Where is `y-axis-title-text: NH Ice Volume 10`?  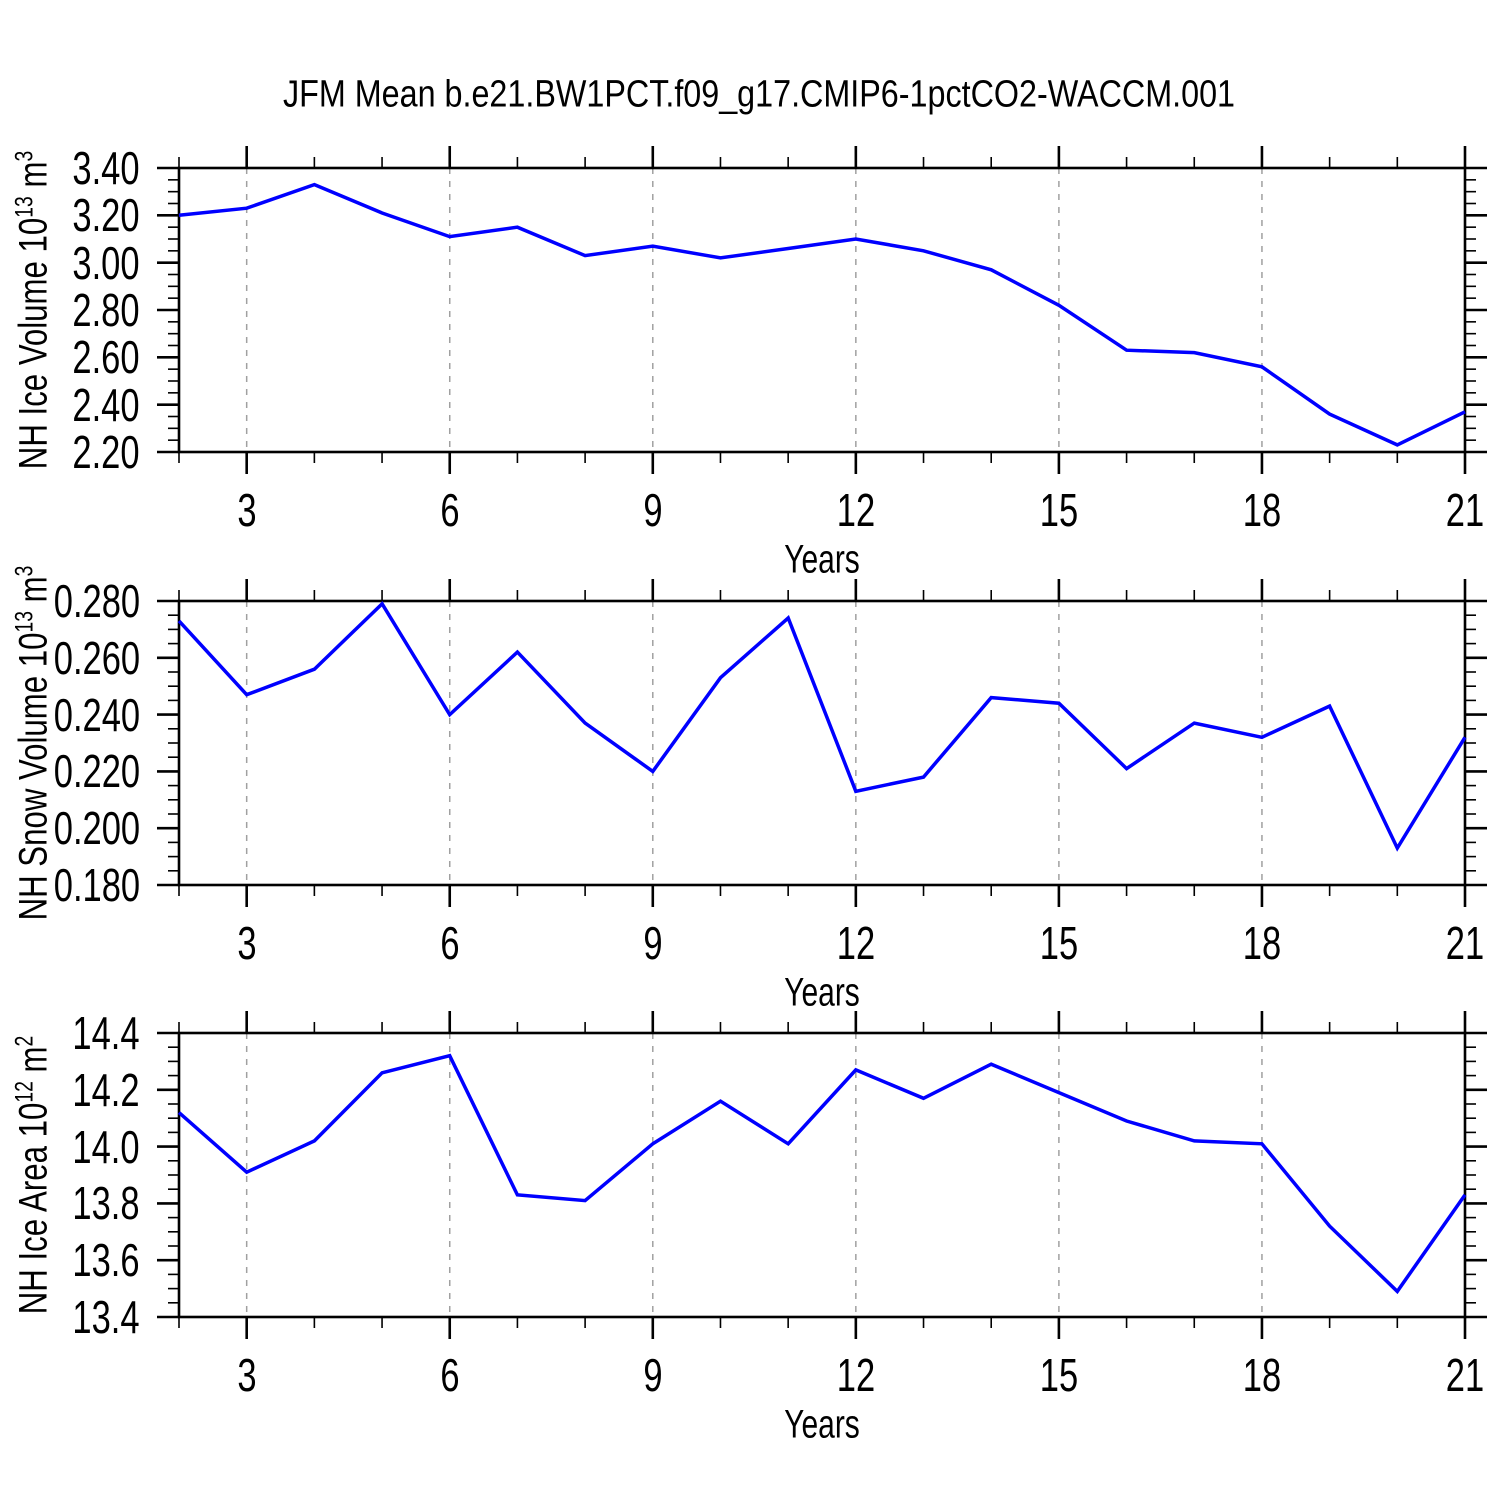
y-axis-title-text: NH Ice Volume 10 is located at coordinates (33, 343).